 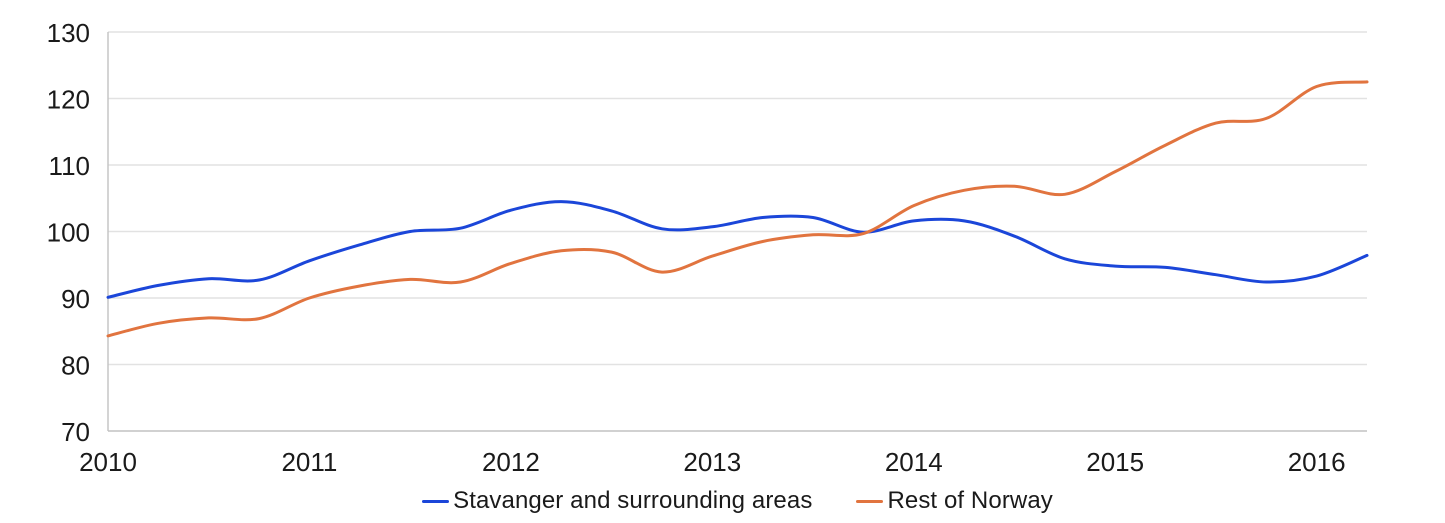 What do you see at coordinates (712, 462) in the screenshot?
I see `x-tick-label: 2013` at bounding box center [712, 462].